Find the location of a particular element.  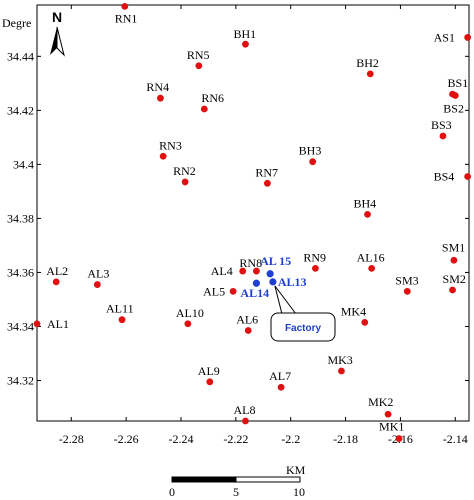

scale-segment-black is located at coordinates (204, 479).